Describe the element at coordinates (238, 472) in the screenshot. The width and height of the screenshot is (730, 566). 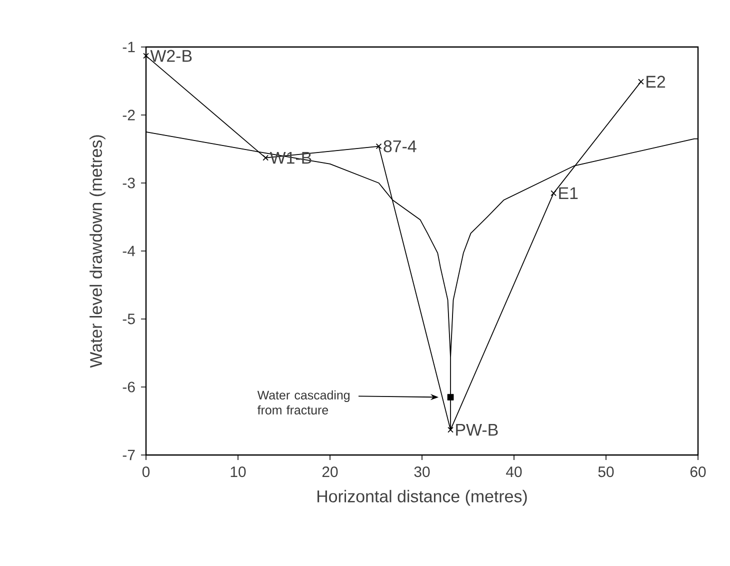
I see `x-tick-label: 10` at that location.